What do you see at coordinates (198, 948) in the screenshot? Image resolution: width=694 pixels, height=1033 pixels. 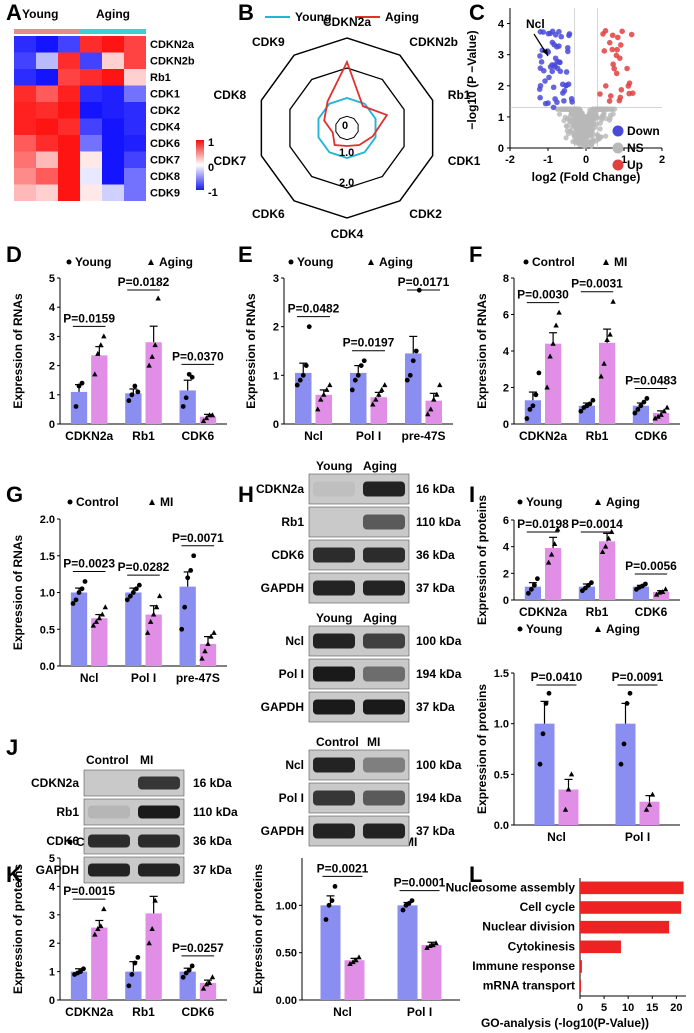 I see `p-value: P=0.0257` at bounding box center [198, 948].